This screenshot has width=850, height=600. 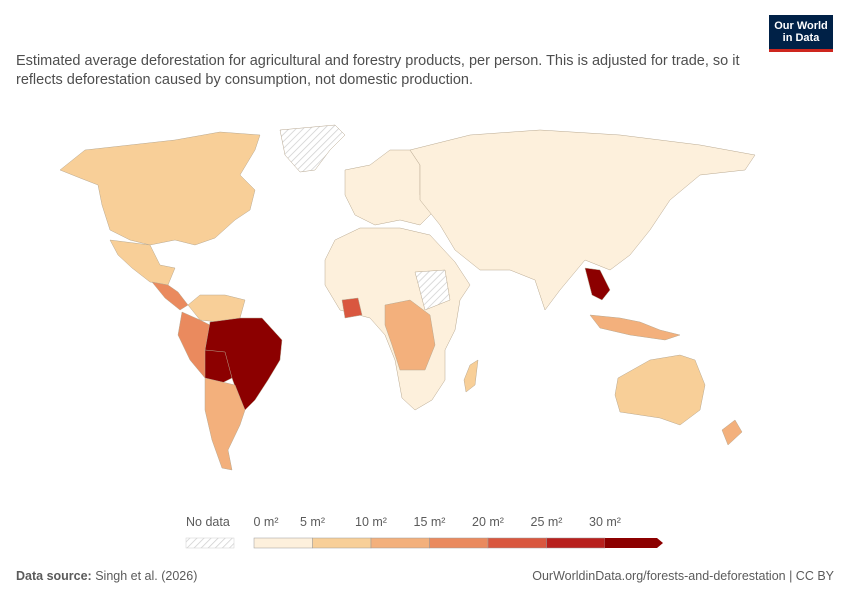 What do you see at coordinates (410, 335) in the screenshot?
I see `region-central-africa` at bounding box center [410, 335].